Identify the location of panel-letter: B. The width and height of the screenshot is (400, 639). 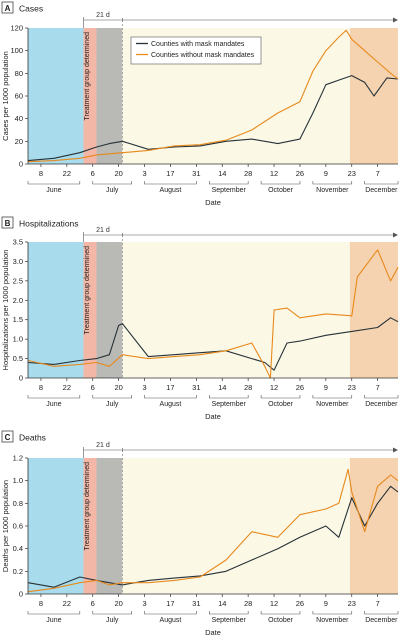
(8, 223).